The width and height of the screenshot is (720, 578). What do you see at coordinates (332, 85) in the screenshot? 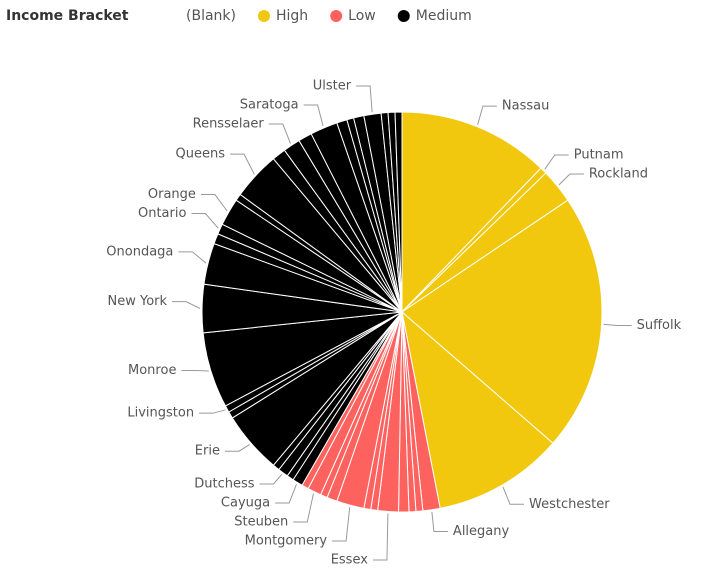
I see `slice-label: Ulster` at bounding box center [332, 85].